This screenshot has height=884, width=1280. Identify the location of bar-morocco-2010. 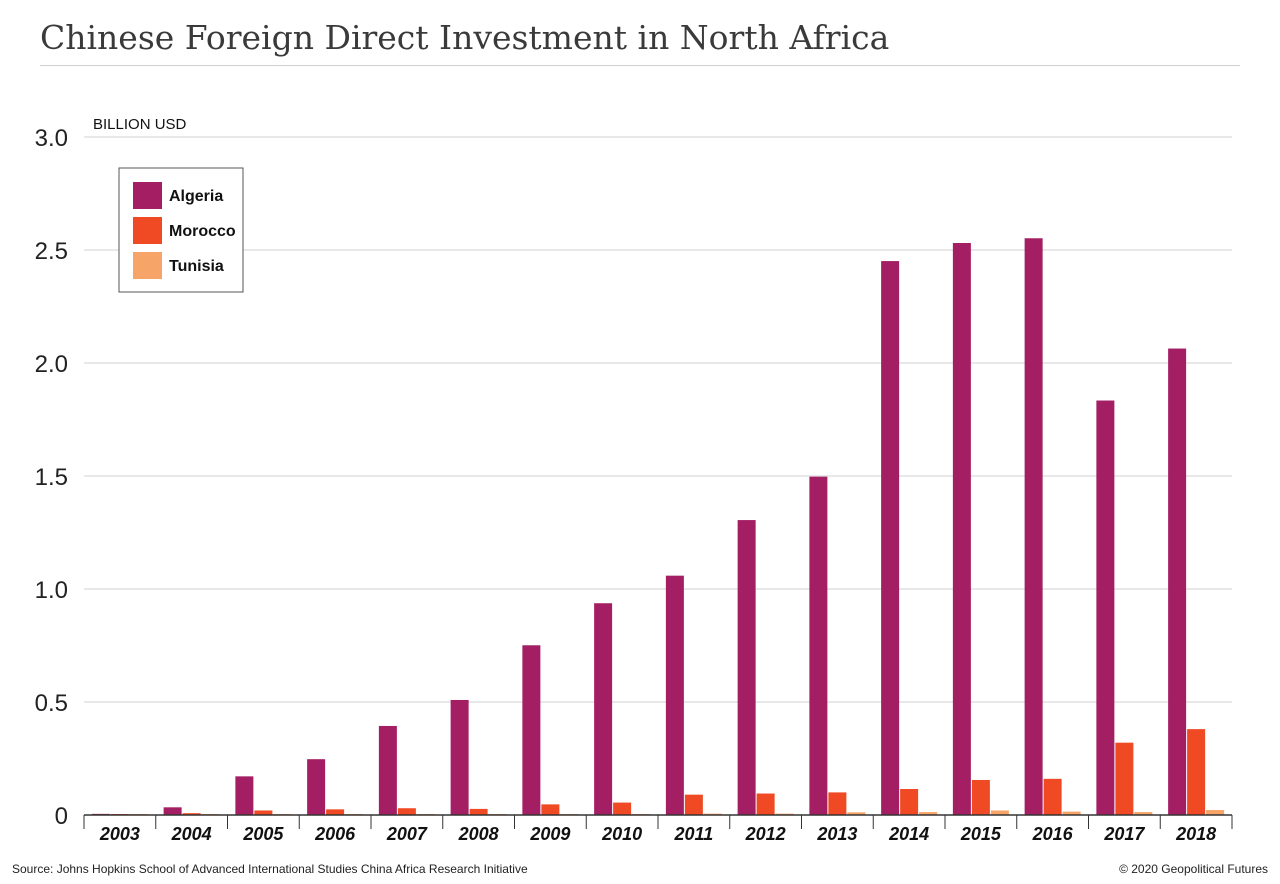
(622, 808).